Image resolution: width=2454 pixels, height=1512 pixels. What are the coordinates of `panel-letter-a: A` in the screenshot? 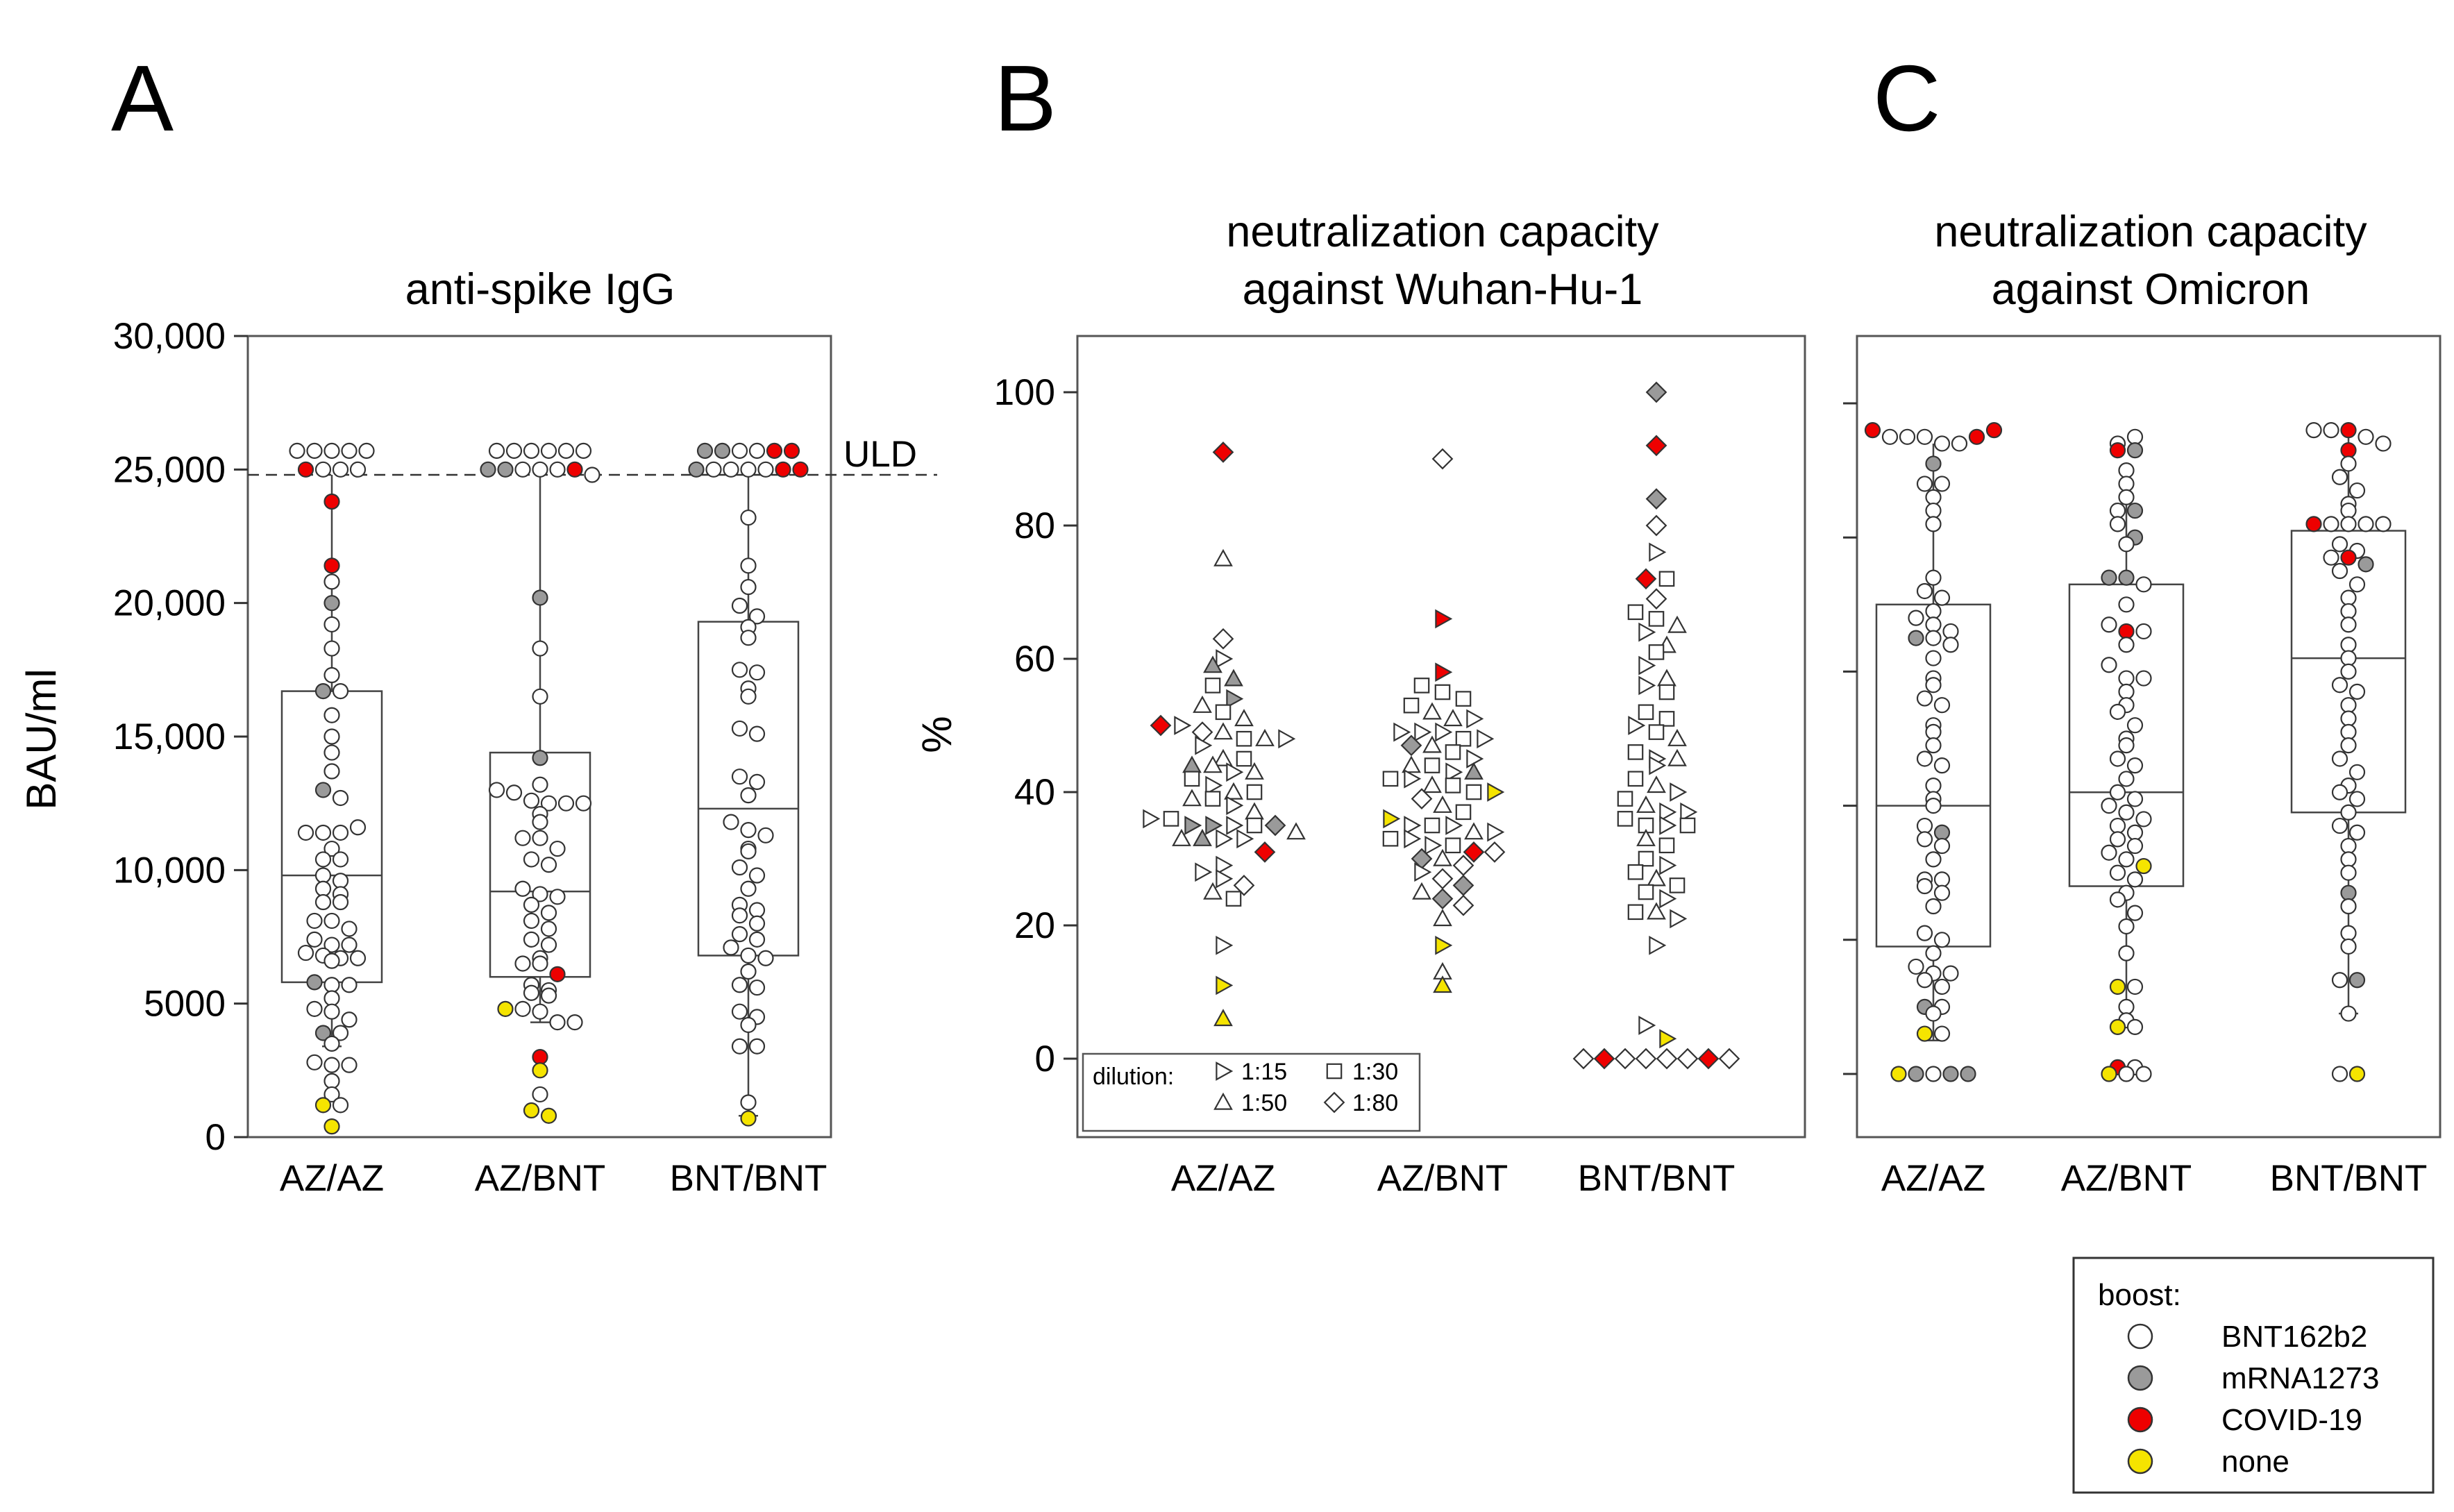 It's located at (142, 98).